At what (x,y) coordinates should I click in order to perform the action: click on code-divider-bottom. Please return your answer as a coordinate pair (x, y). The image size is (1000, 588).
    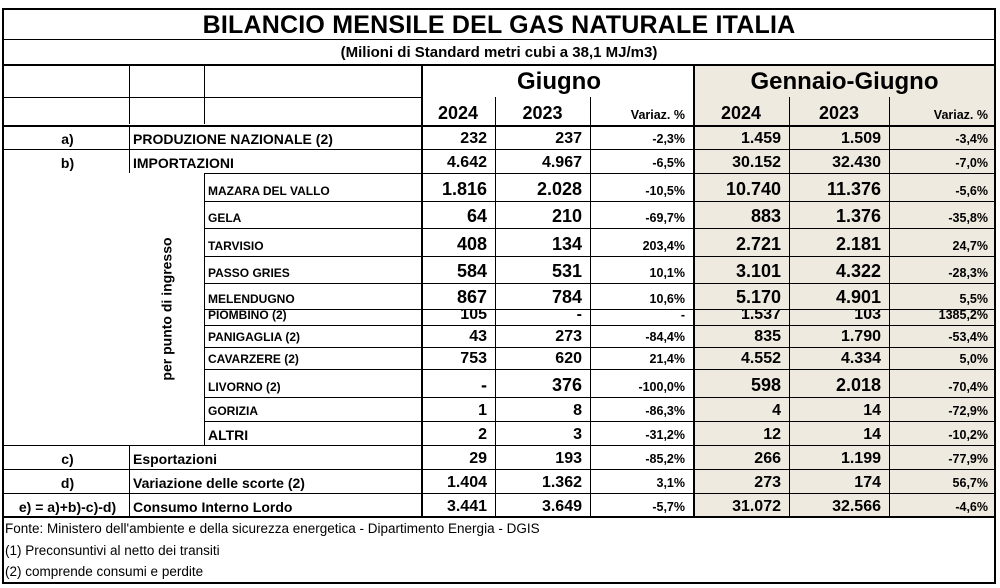
    Looking at the image, I should click on (129, 481).